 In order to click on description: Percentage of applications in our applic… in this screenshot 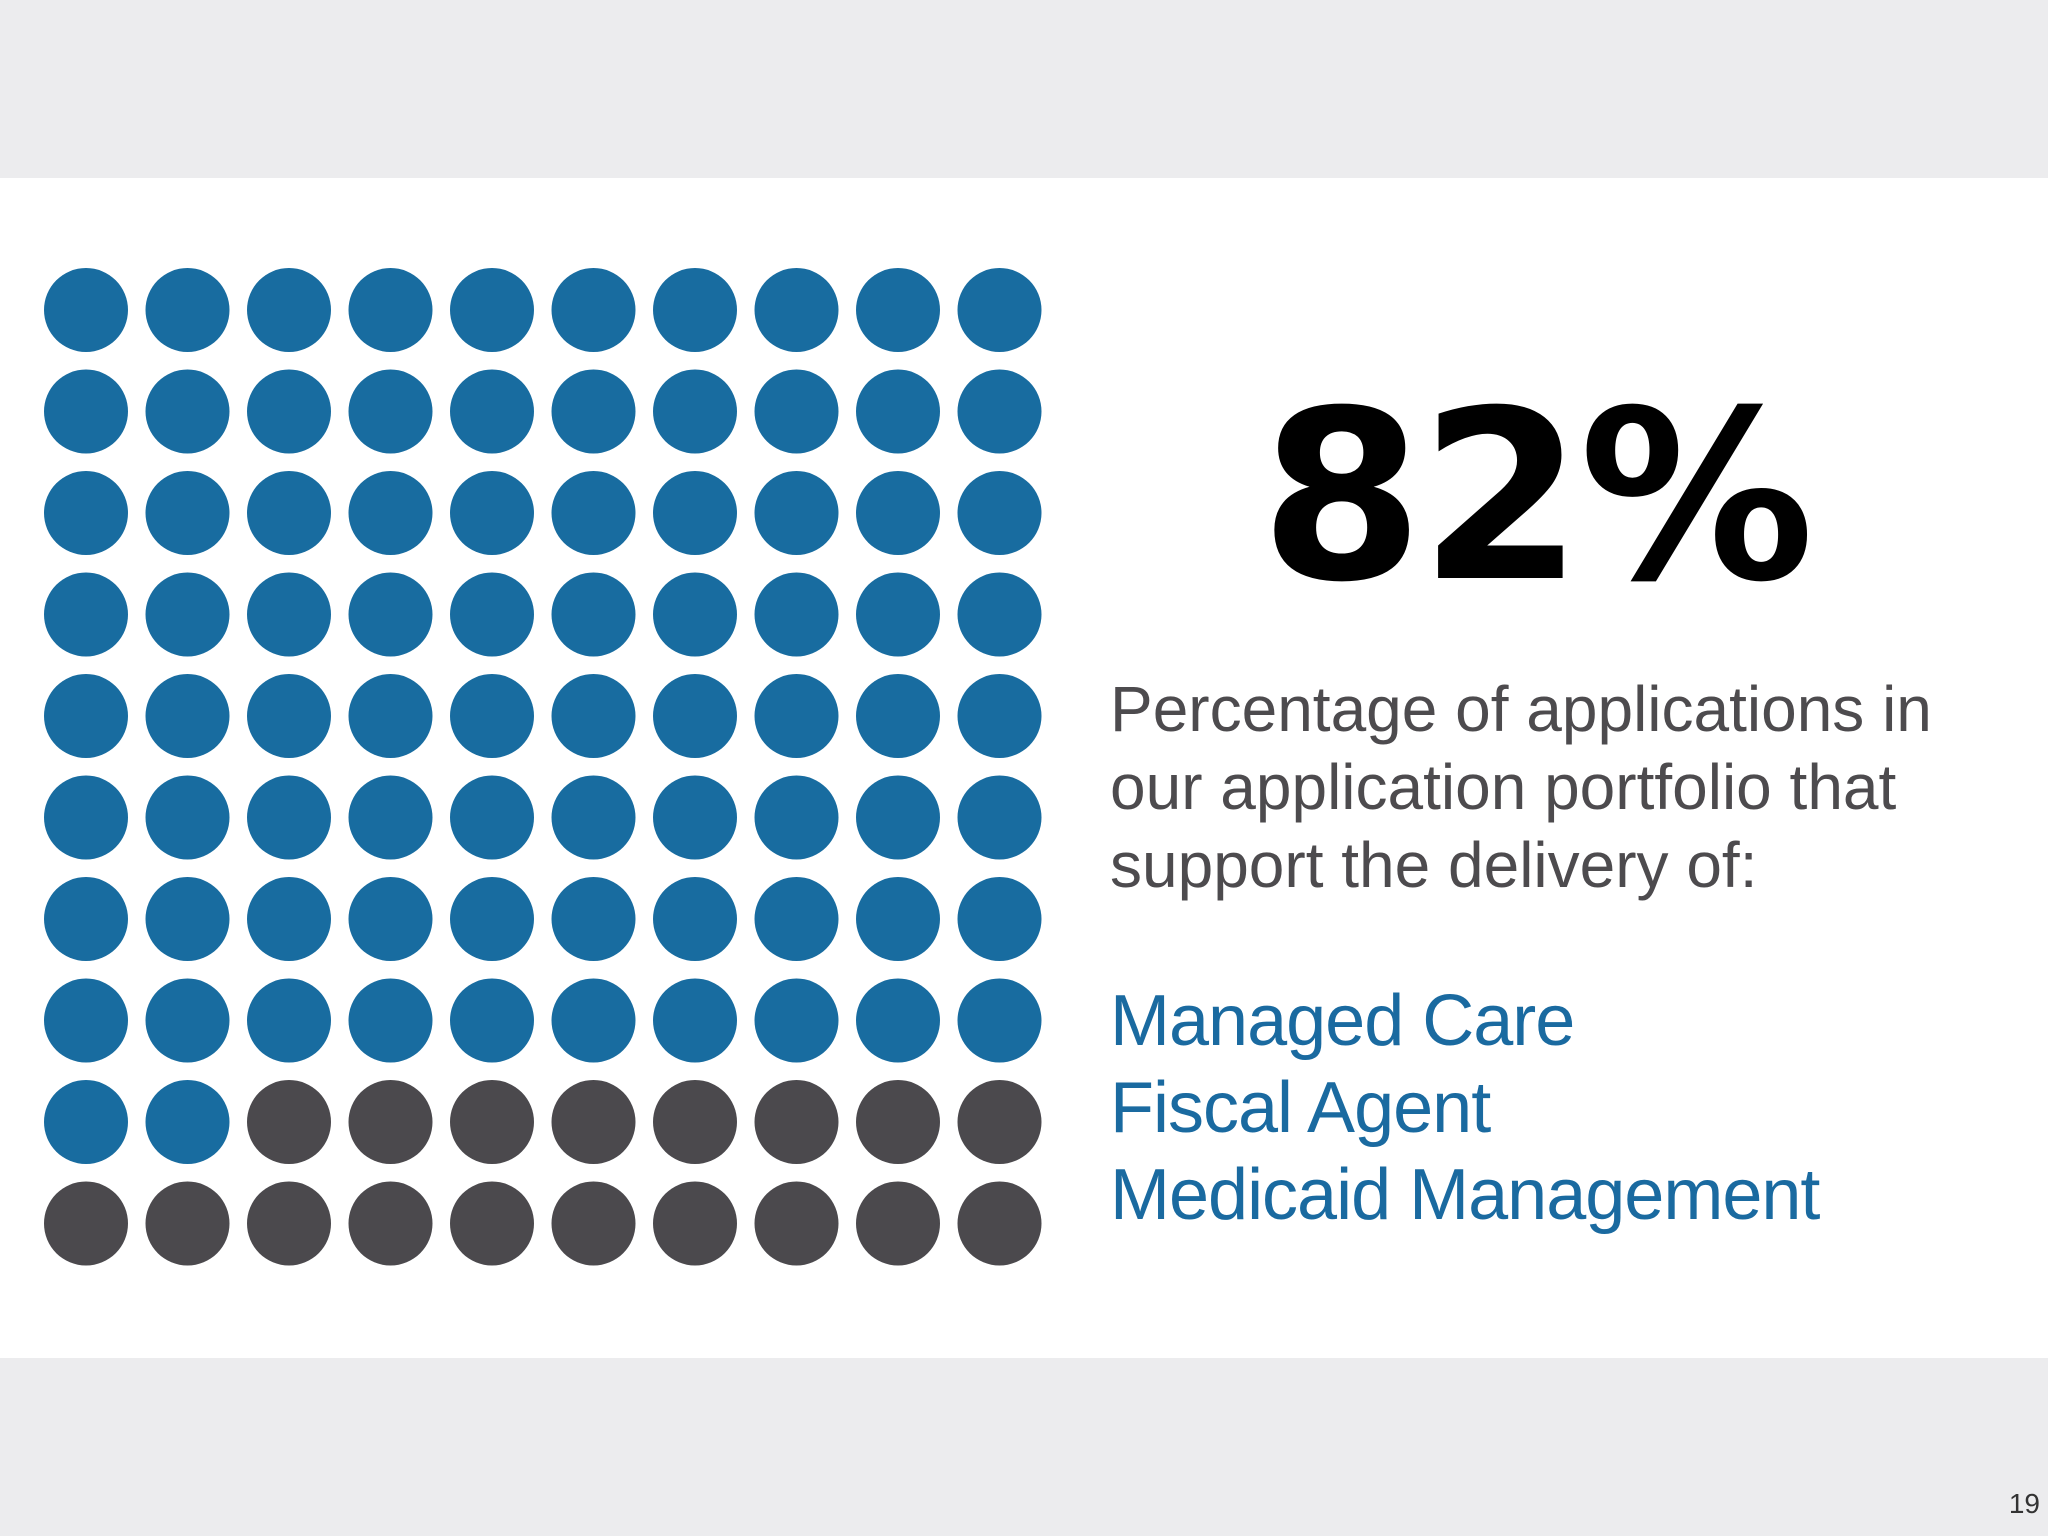, I will do `click(1560, 787)`.